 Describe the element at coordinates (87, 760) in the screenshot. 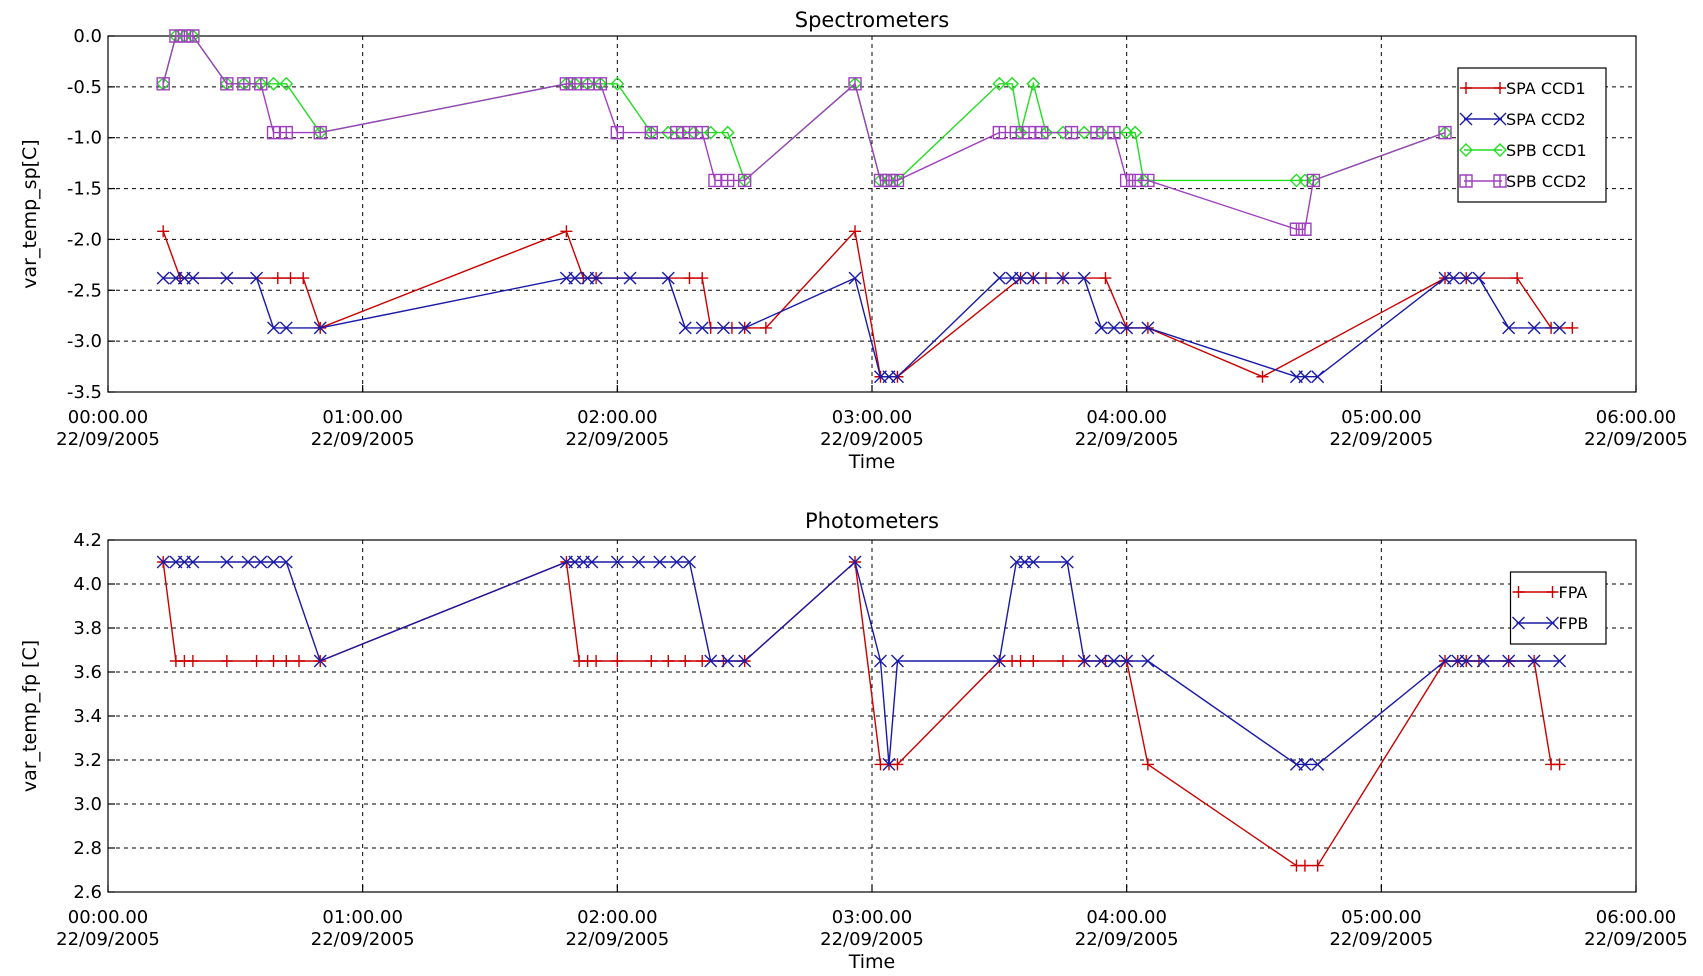

I see `y-tick-label: 3.2` at that location.